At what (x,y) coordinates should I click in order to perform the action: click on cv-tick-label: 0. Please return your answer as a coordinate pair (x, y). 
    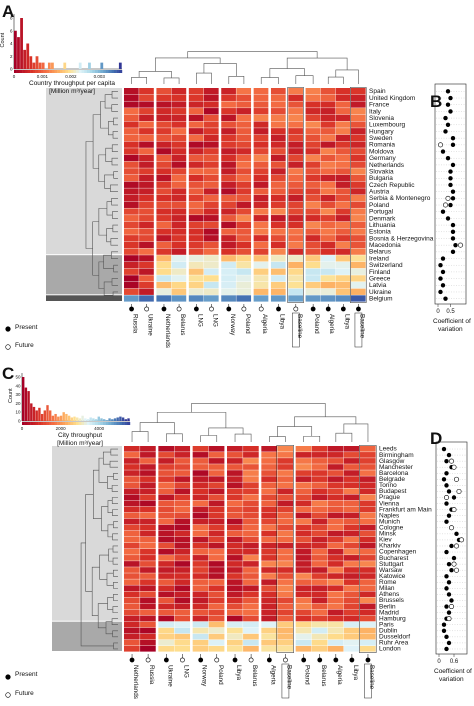
    Looking at the image, I should click on (438, 312).